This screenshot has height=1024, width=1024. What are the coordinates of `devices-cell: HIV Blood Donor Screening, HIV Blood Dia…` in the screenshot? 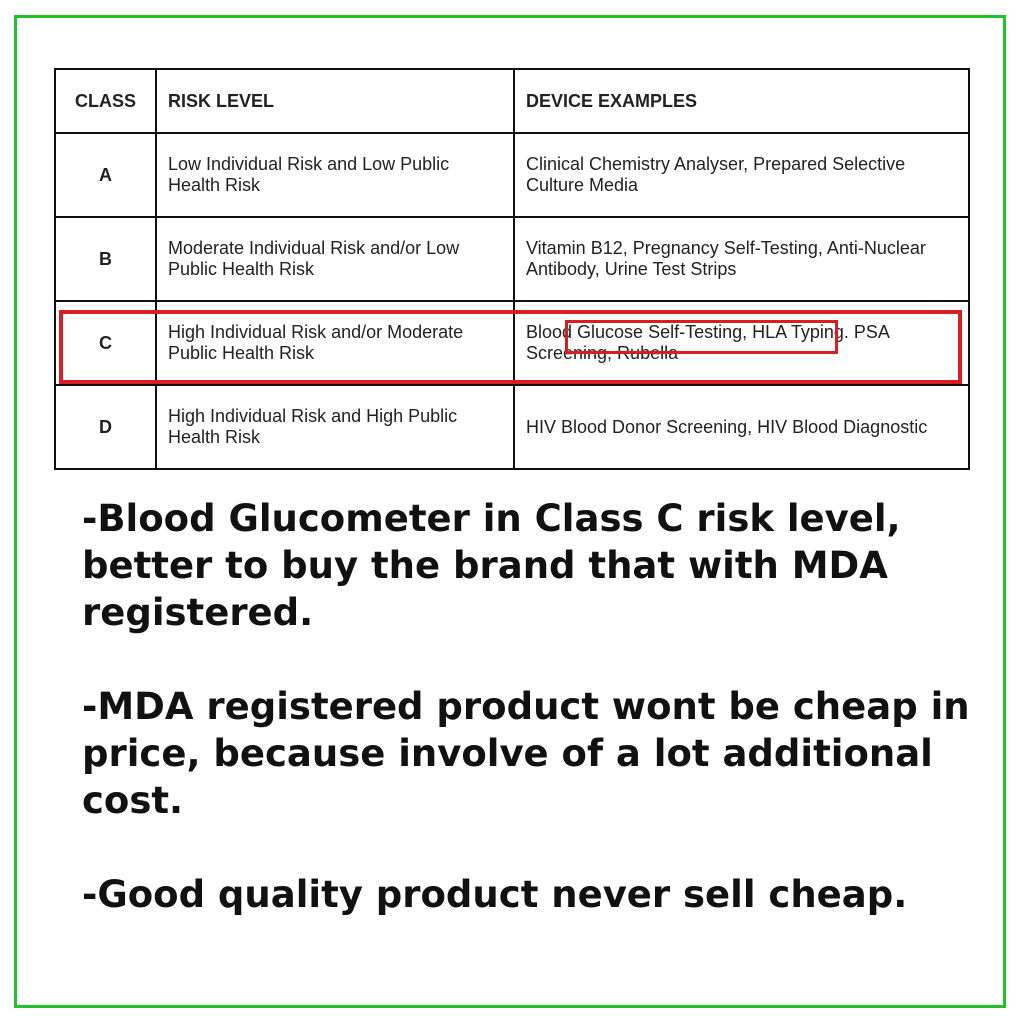 It's located at (741, 427).